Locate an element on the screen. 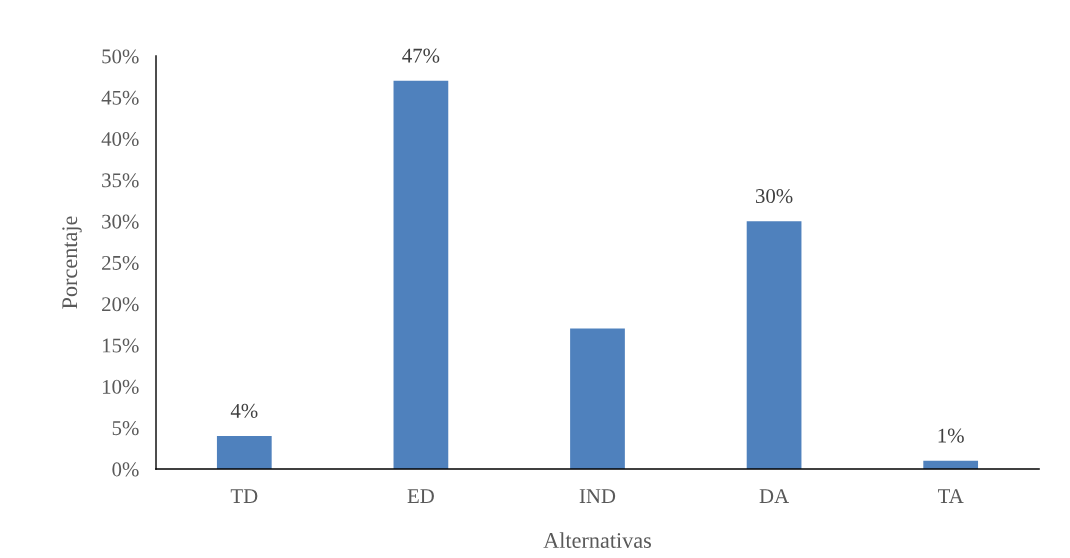  y-tick-label: 25% is located at coordinates (120, 263).